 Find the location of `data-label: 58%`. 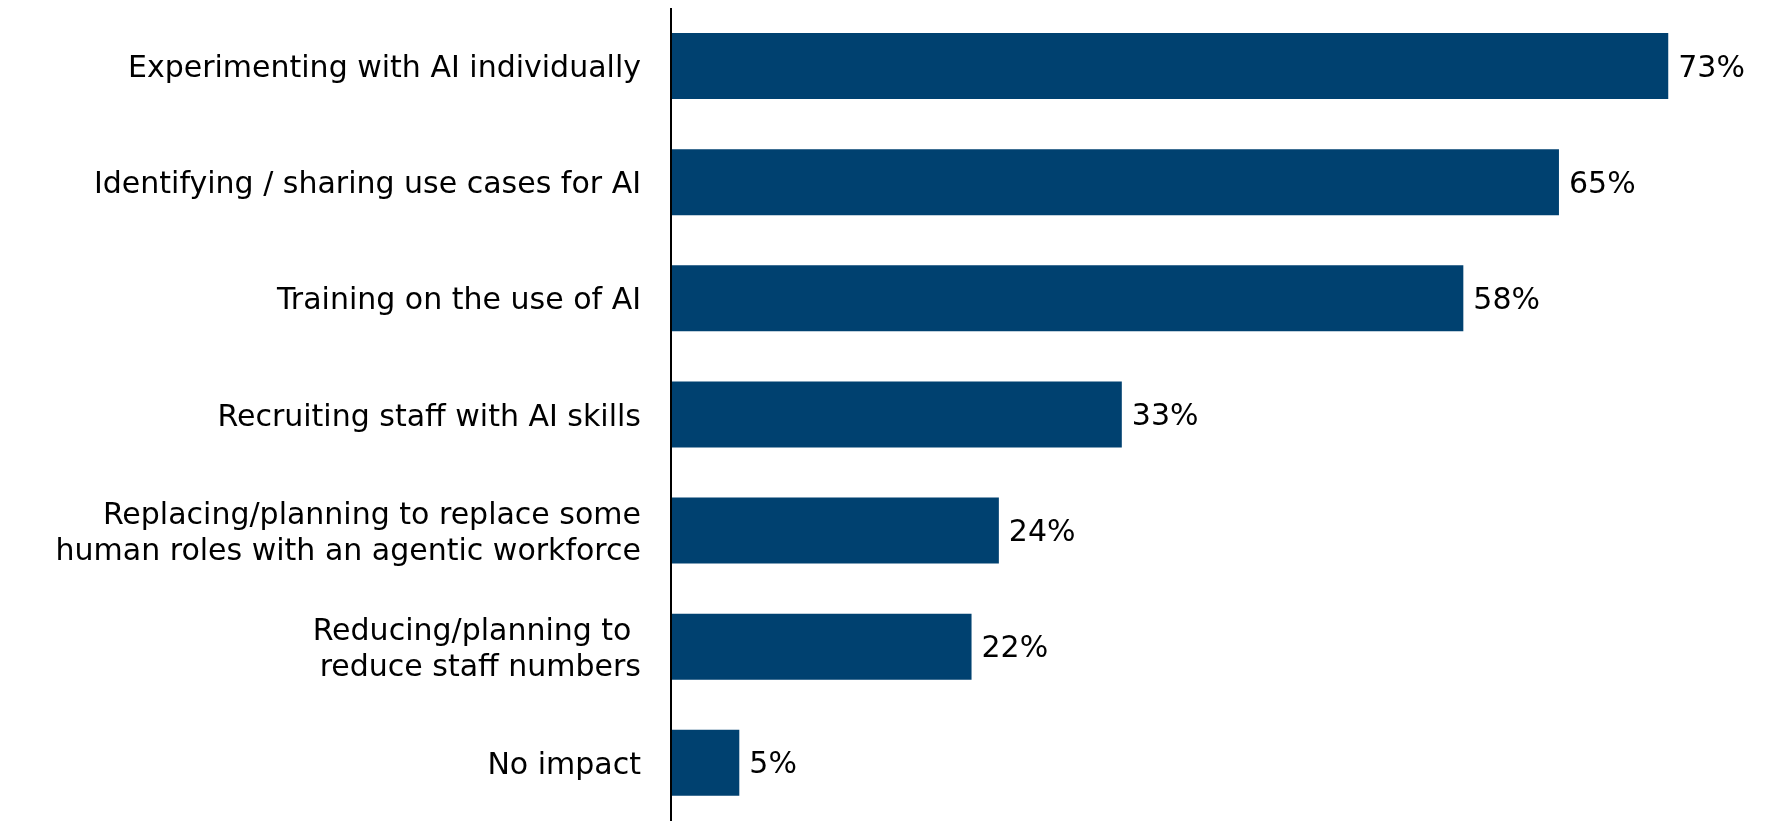

data-label: 58% is located at coordinates (1507, 298).